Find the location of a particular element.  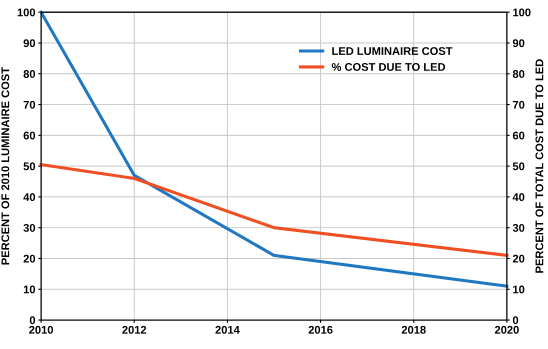

x-tick-label: 2014 is located at coordinates (227, 330).